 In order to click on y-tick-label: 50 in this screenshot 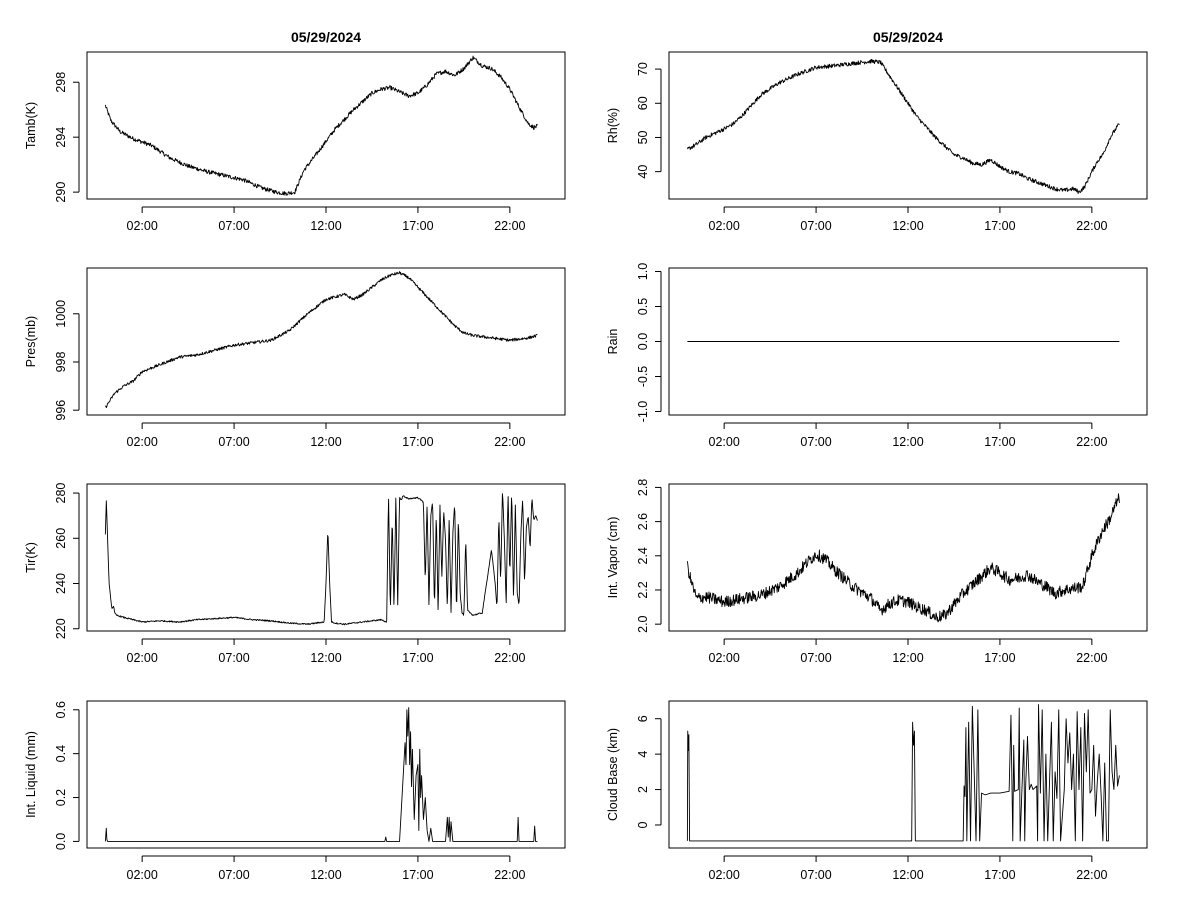, I will do `click(643, 137)`.